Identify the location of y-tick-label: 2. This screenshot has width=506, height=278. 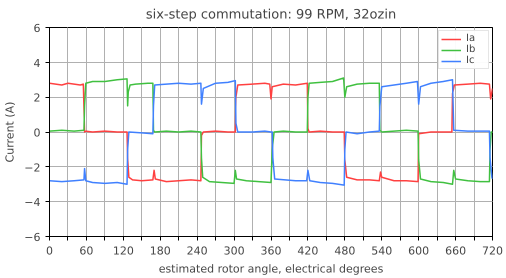
(37, 98).